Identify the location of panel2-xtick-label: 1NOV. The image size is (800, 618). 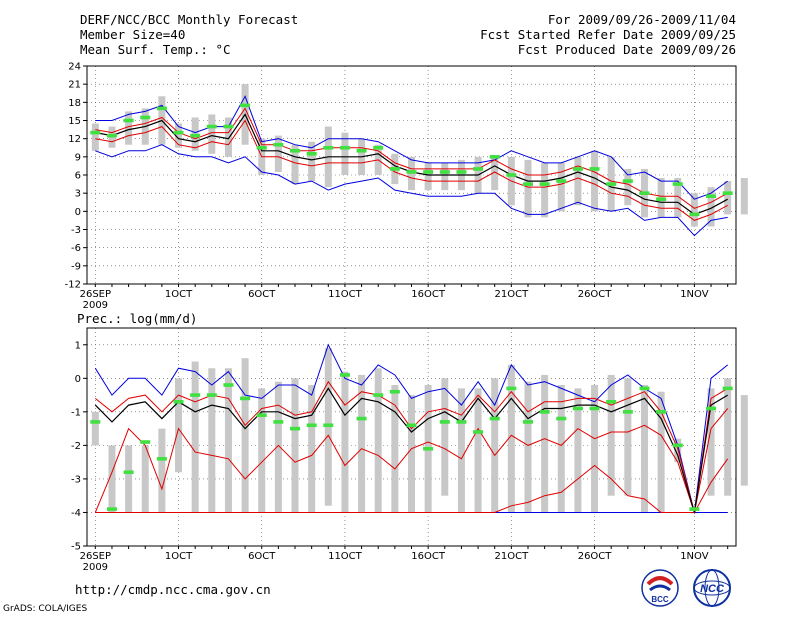
(694, 556).